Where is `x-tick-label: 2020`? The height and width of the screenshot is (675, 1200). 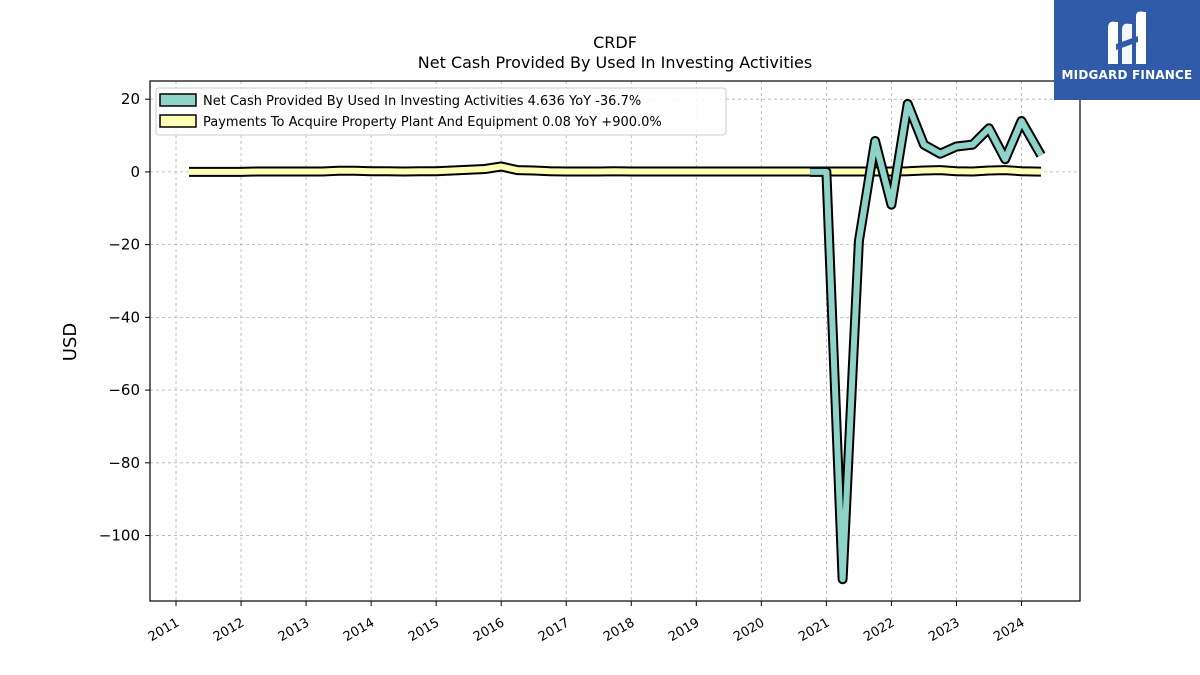 x-tick-label: 2020 is located at coordinates (749, 630).